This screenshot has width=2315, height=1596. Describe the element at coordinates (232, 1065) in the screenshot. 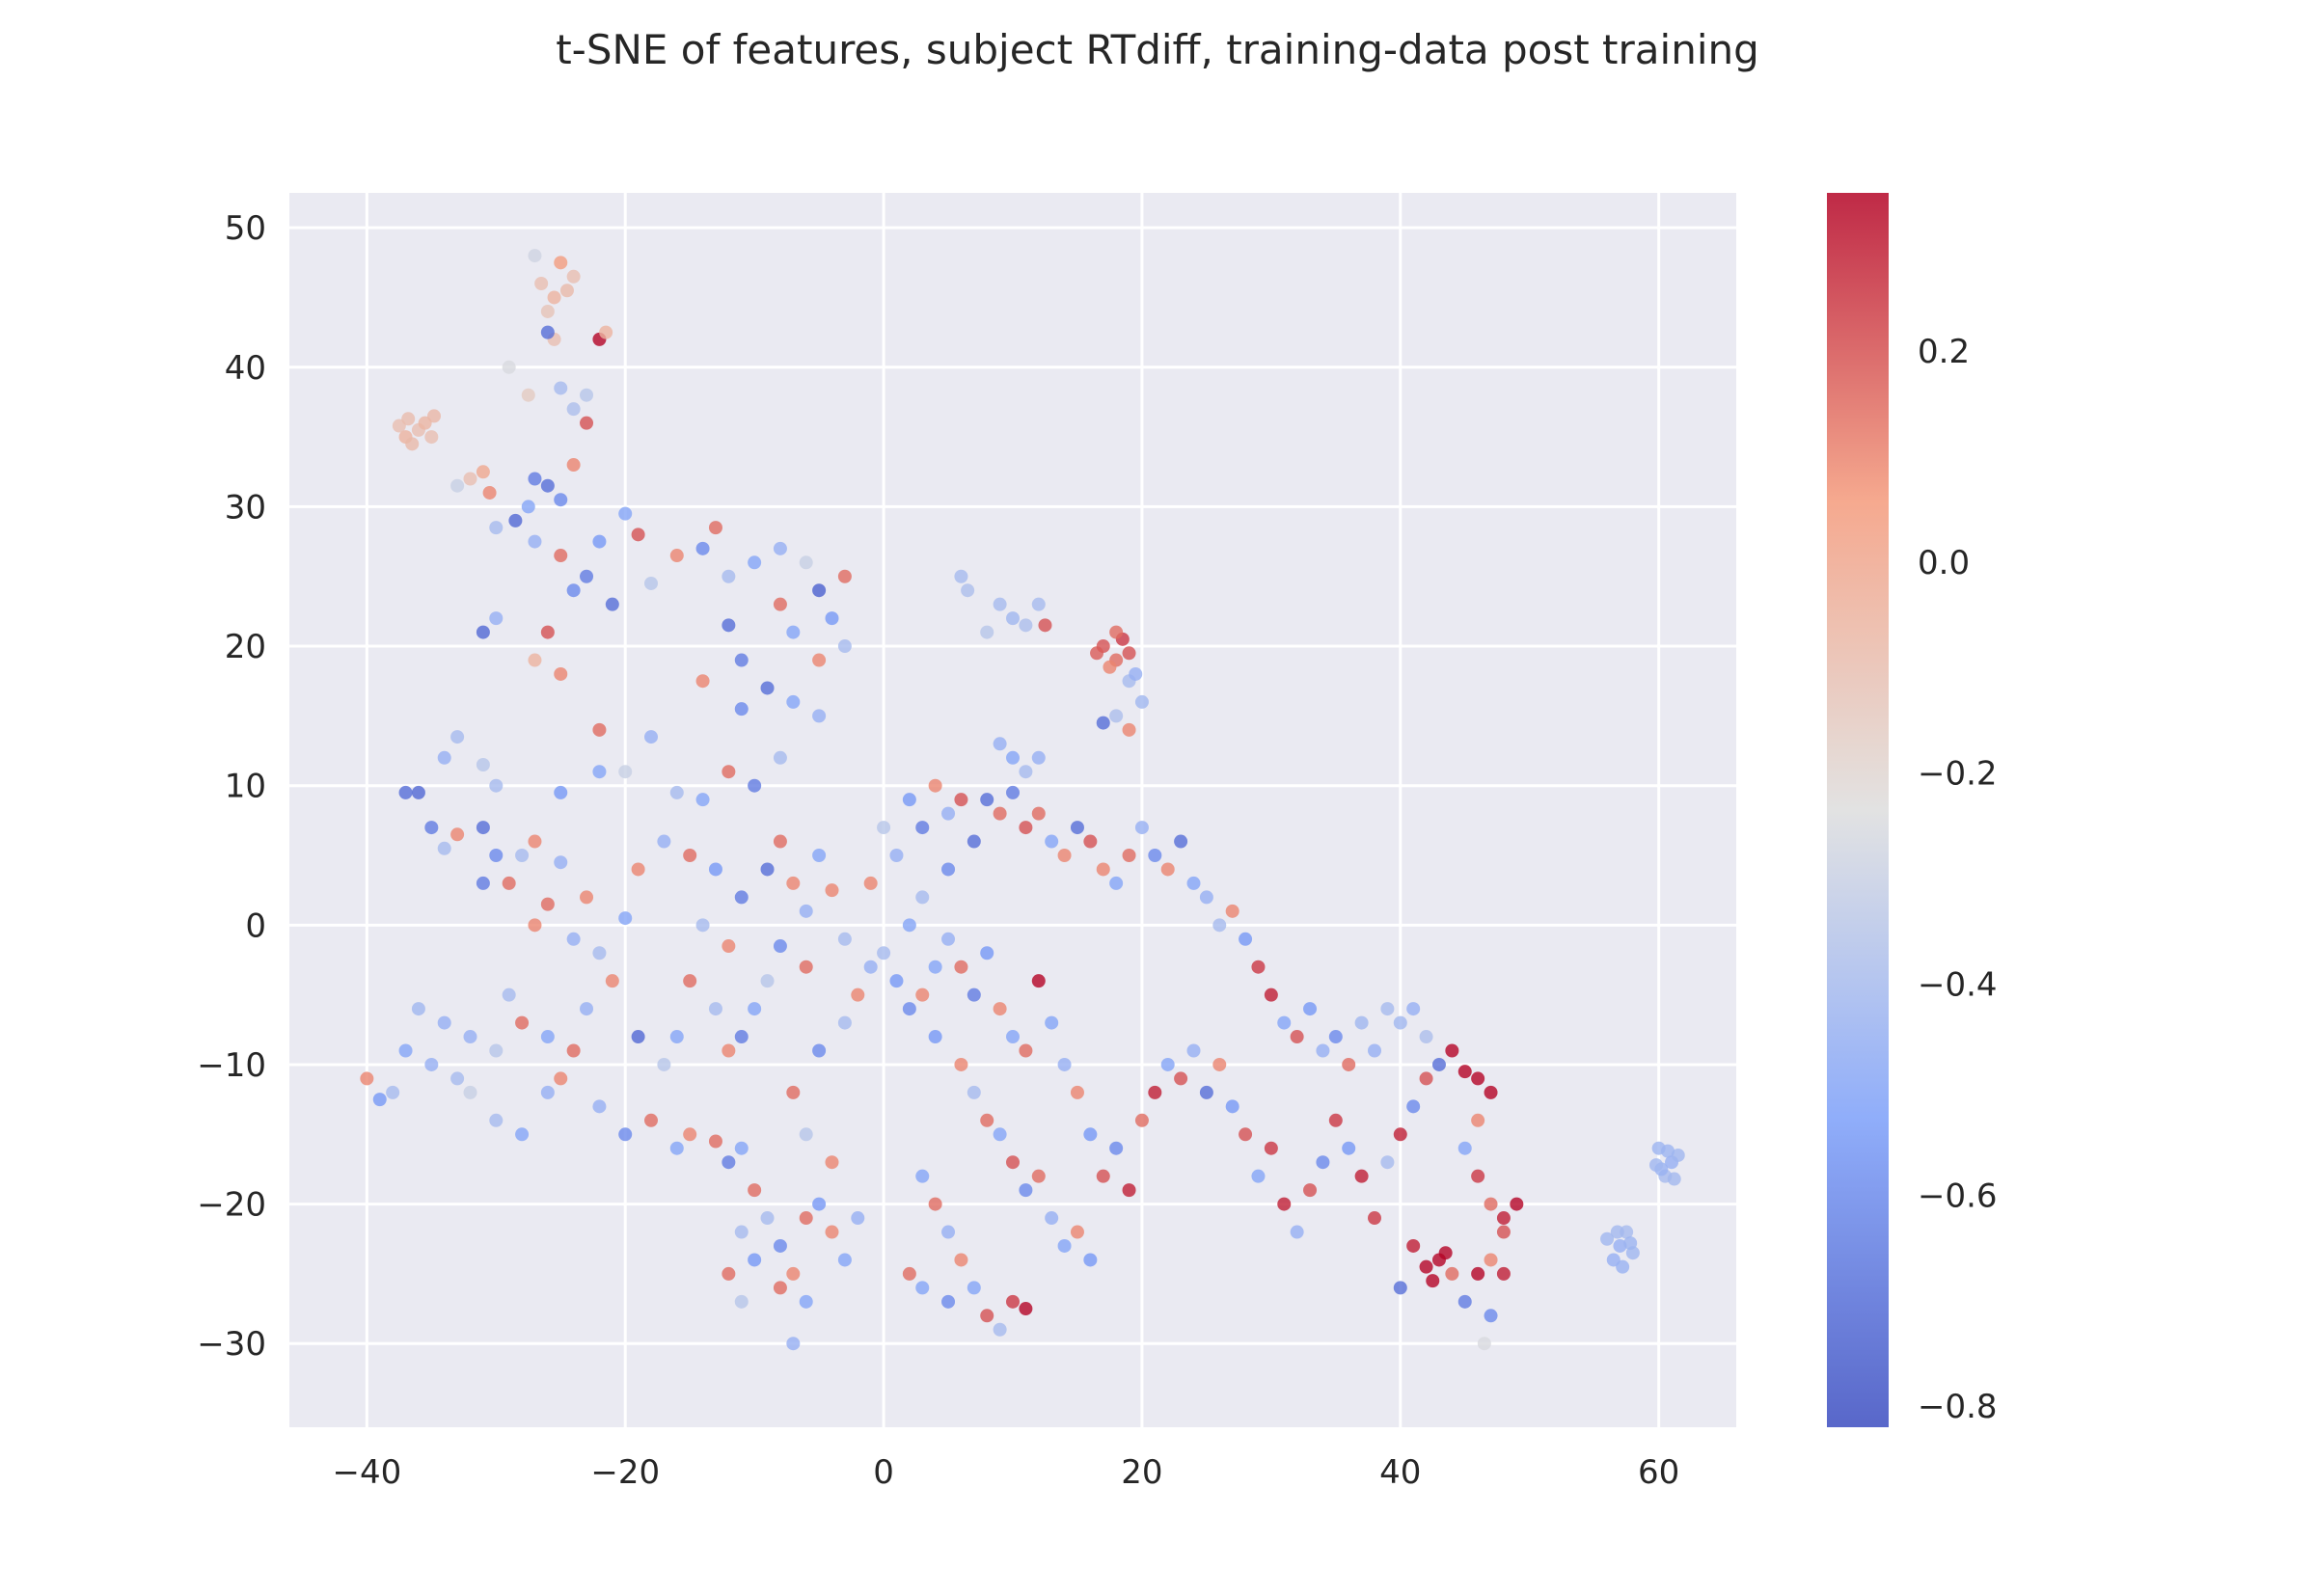

I see `y-tick-label: −10` at that location.